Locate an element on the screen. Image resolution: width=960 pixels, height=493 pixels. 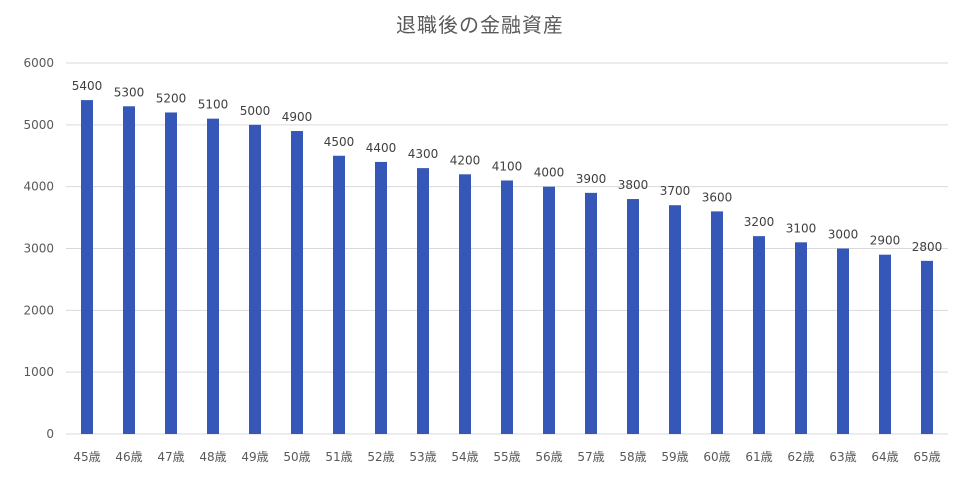
data-label: 5000 is located at coordinates (255, 111).